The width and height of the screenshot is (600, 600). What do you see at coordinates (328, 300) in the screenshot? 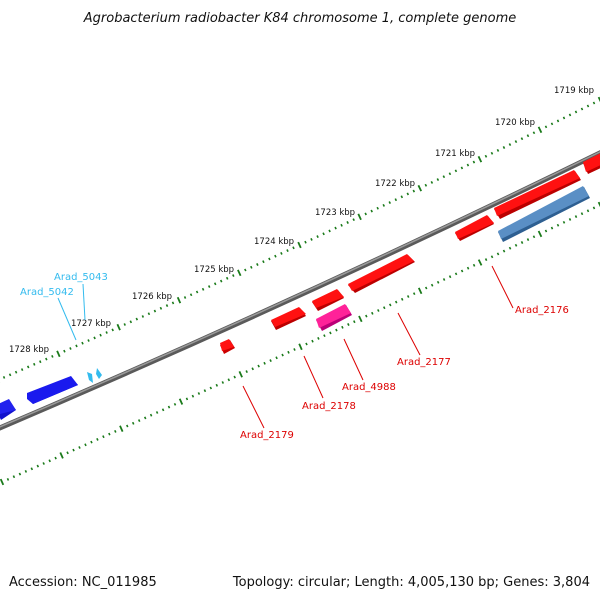
I see `gene-arrow-arad-2177-a` at bounding box center [328, 300].